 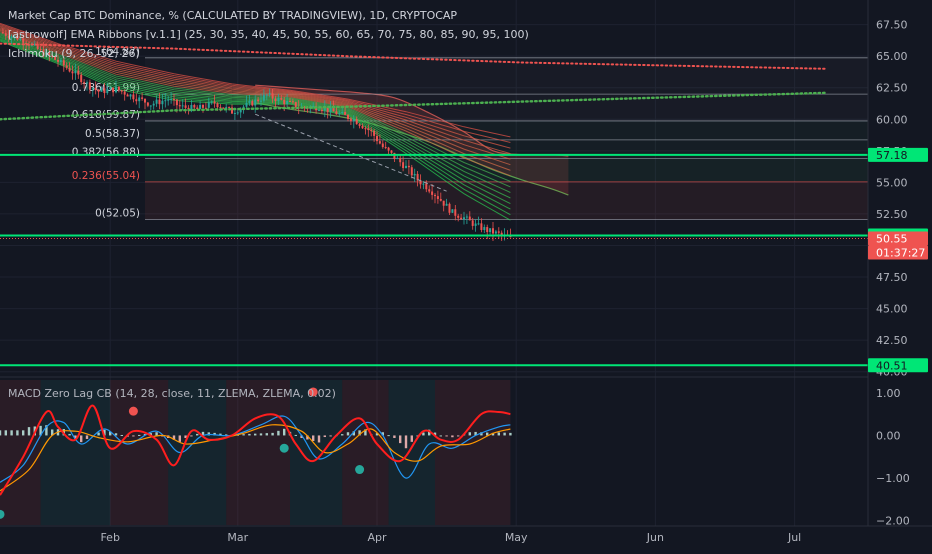 What do you see at coordinates (74, 53) in the screenshot?
I see `ichimoku-legend: Ichimoku (9, 26, 52, 26)` at bounding box center [74, 53].